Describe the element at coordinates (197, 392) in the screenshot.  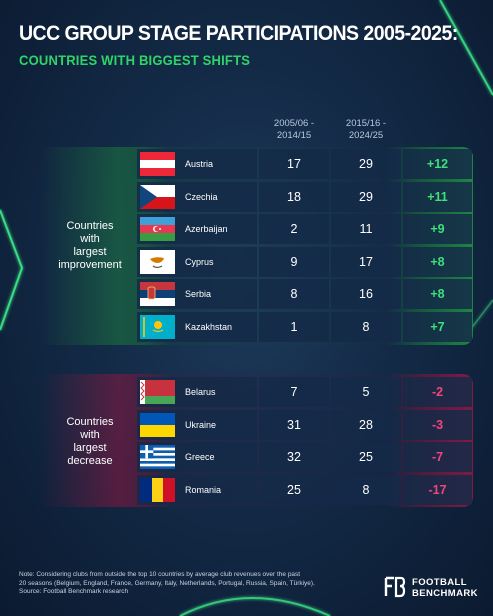
I see `country-cell: Belarus` at that location.